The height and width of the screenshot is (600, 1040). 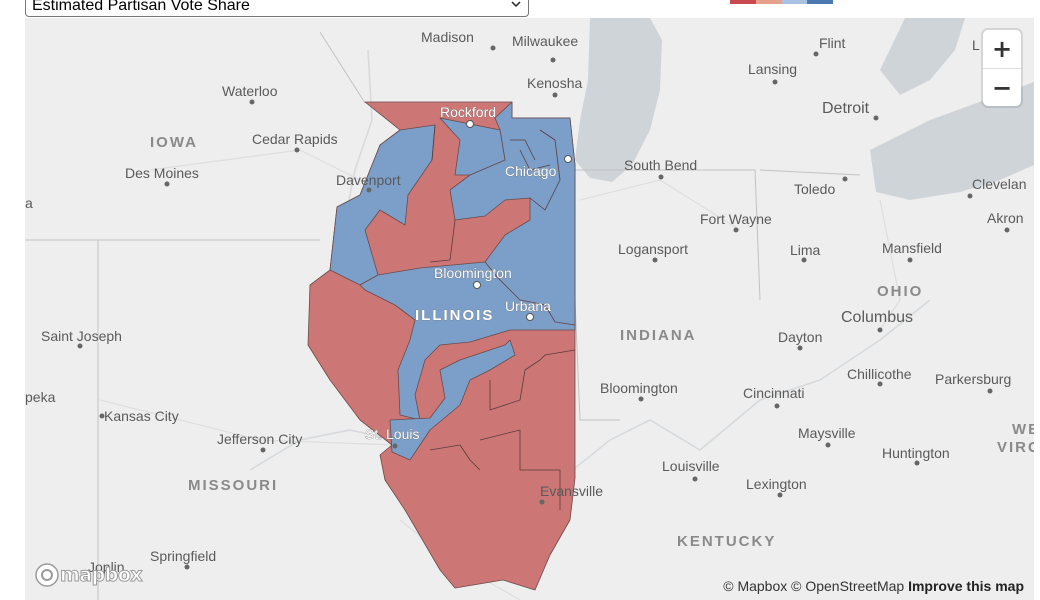 I want to click on legend-swatch-strong-d, so click(x=820, y=2).